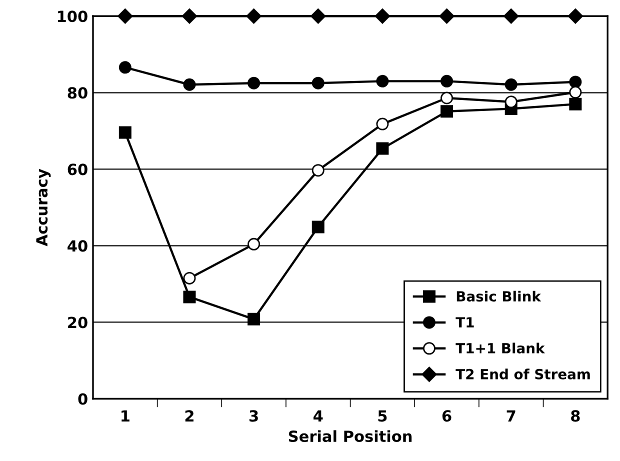 This screenshot has width=620, height=461. What do you see at coordinates (499, 296) in the screenshot?
I see `legend-label: Basic Blink` at bounding box center [499, 296].